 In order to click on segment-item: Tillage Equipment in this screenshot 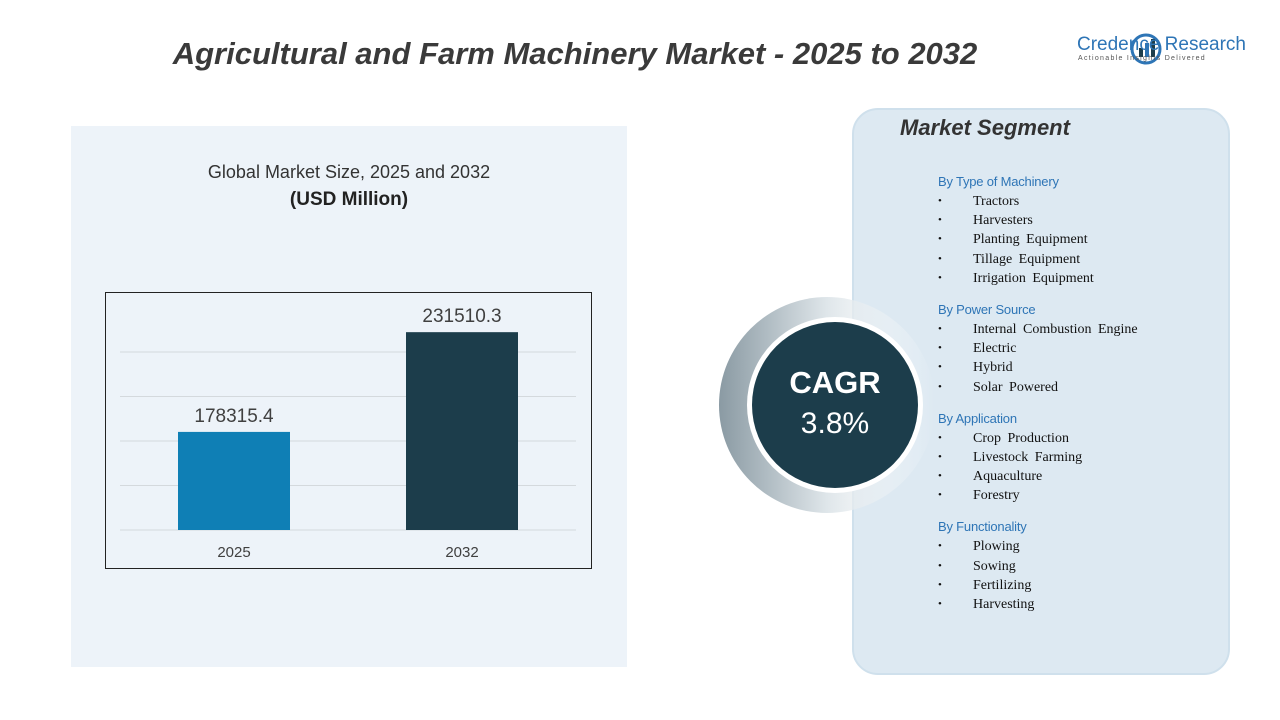, I will do `click(1078, 259)`.